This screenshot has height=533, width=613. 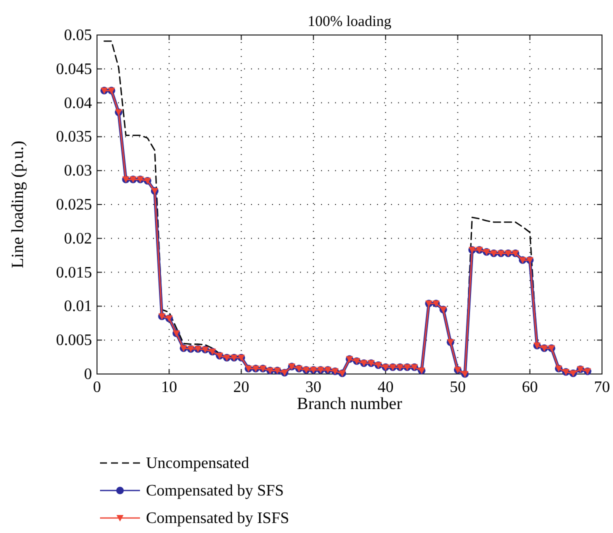 I want to click on legend-label: Compensated by SFS, so click(x=215, y=491).